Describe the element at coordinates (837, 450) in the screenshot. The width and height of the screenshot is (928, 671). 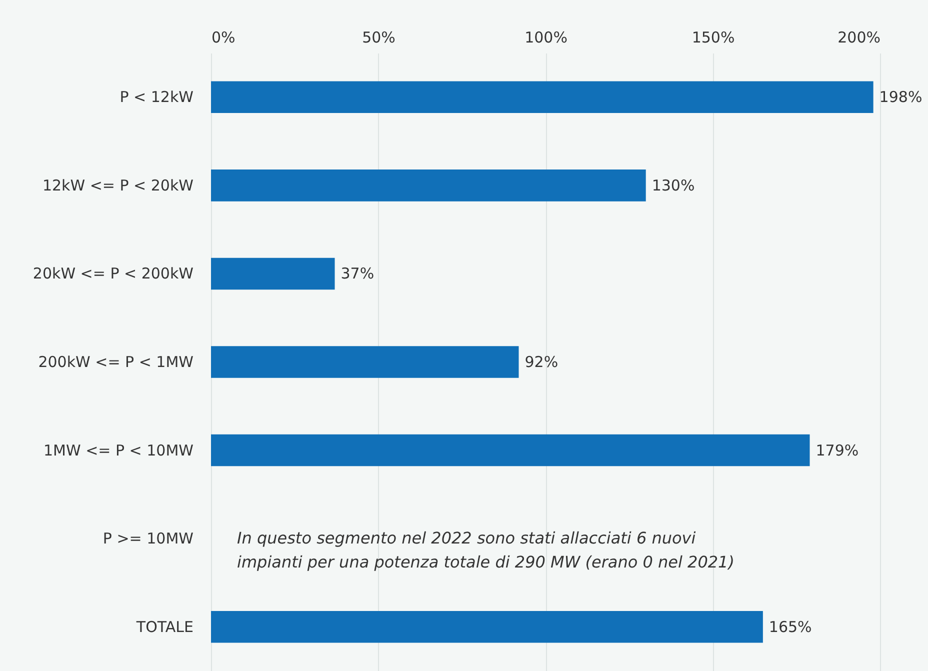
I see `data-label: 179%` at that location.